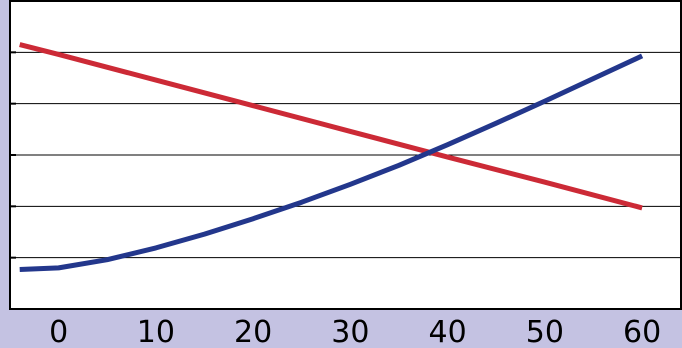 This screenshot has width=682, height=348. I want to click on x-tick-label-60: 60, so click(642, 331).